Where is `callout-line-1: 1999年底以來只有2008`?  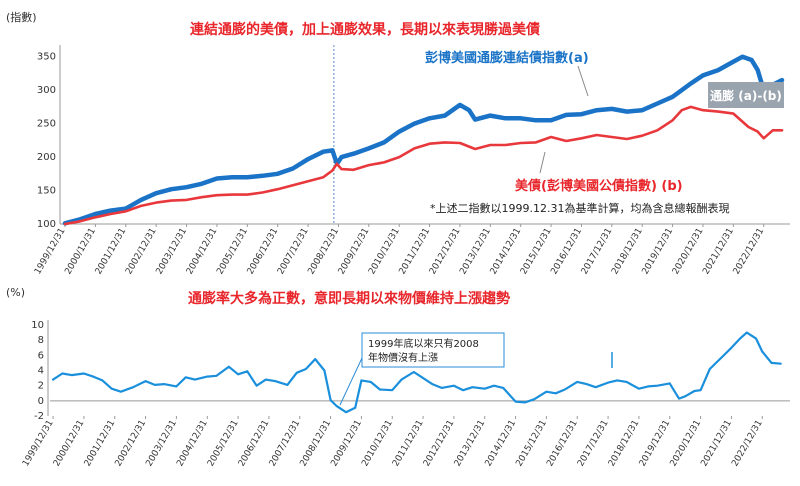
callout-line-1: 1999年底以來只有2008 is located at coordinates (423, 343).